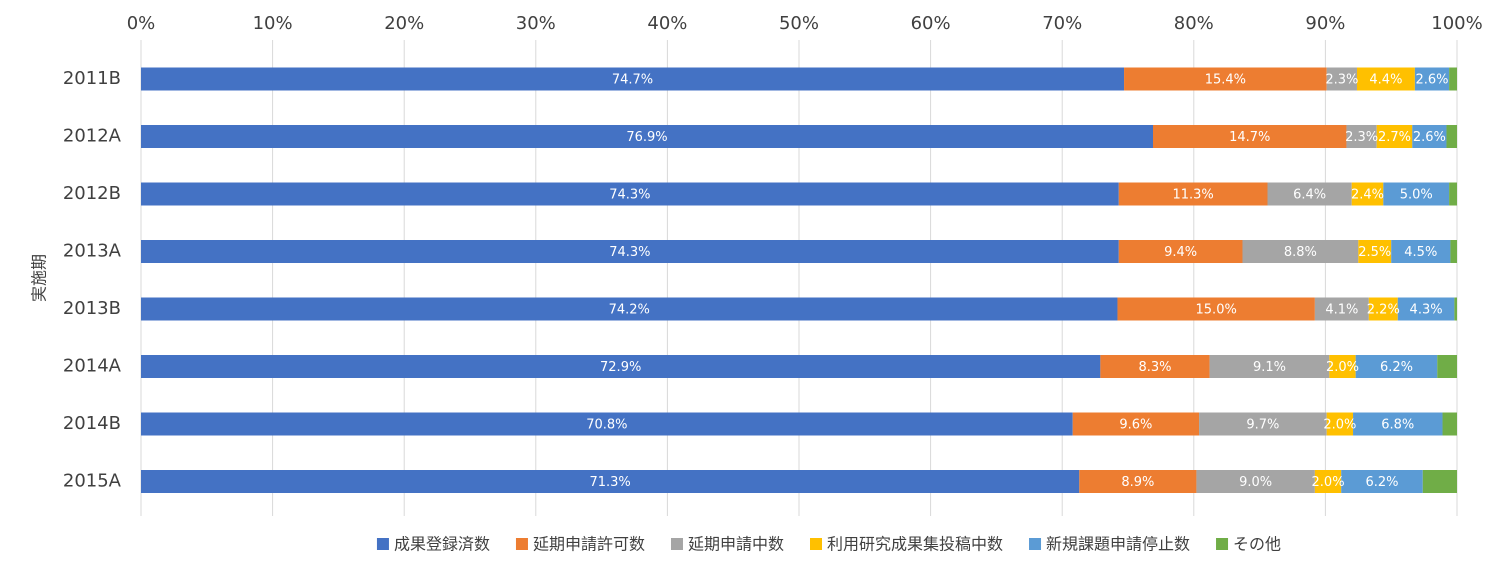  What do you see at coordinates (404, 23) in the screenshot?
I see `x-tick-label: 20%` at bounding box center [404, 23].